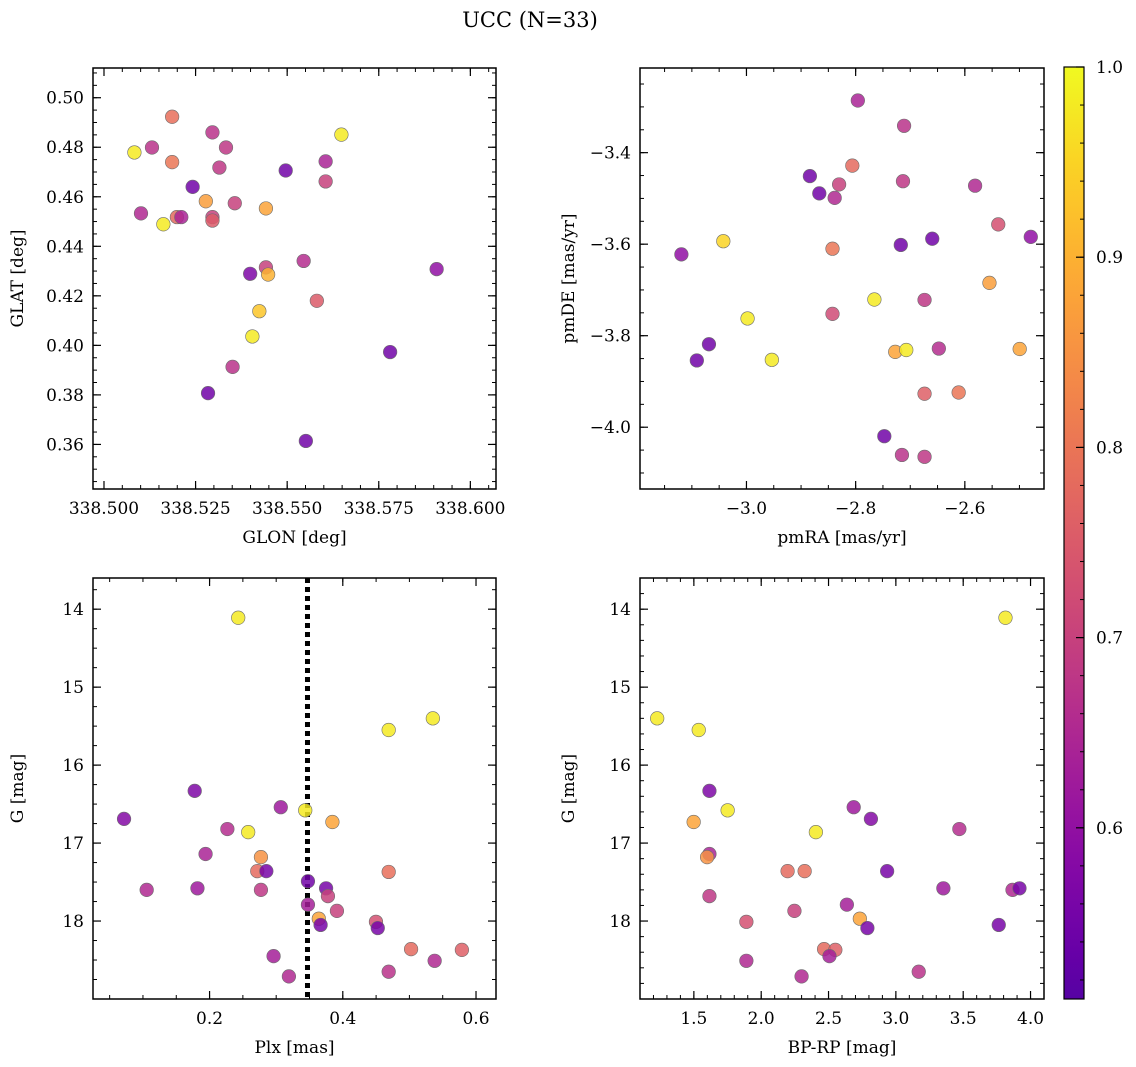  What do you see at coordinates (195, 509) in the screenshot?
I see `x-tick-label: 338.525` at bounding box center [195, 509].